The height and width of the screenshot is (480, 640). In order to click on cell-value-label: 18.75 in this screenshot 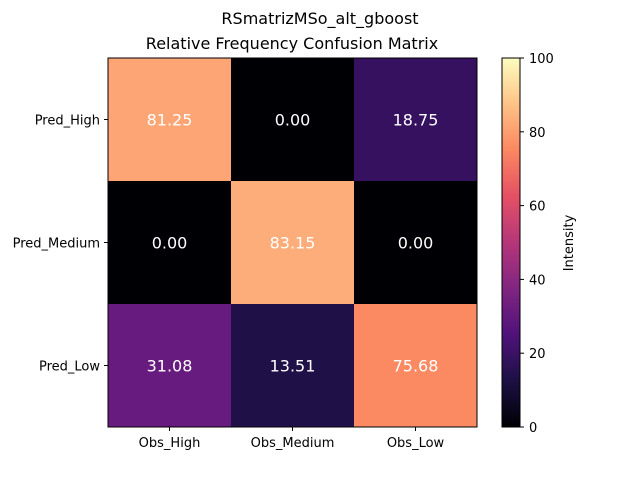, I will do `click(416, 120)`.